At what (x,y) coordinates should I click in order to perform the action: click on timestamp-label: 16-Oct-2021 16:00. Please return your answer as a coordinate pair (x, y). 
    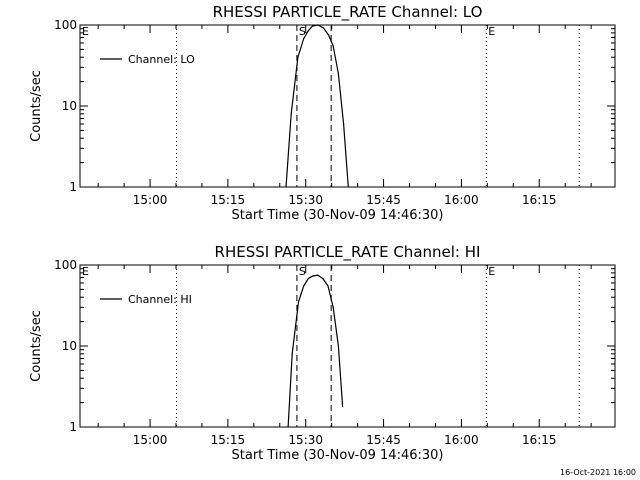
    Looking at the image, I should click on (598, 472).